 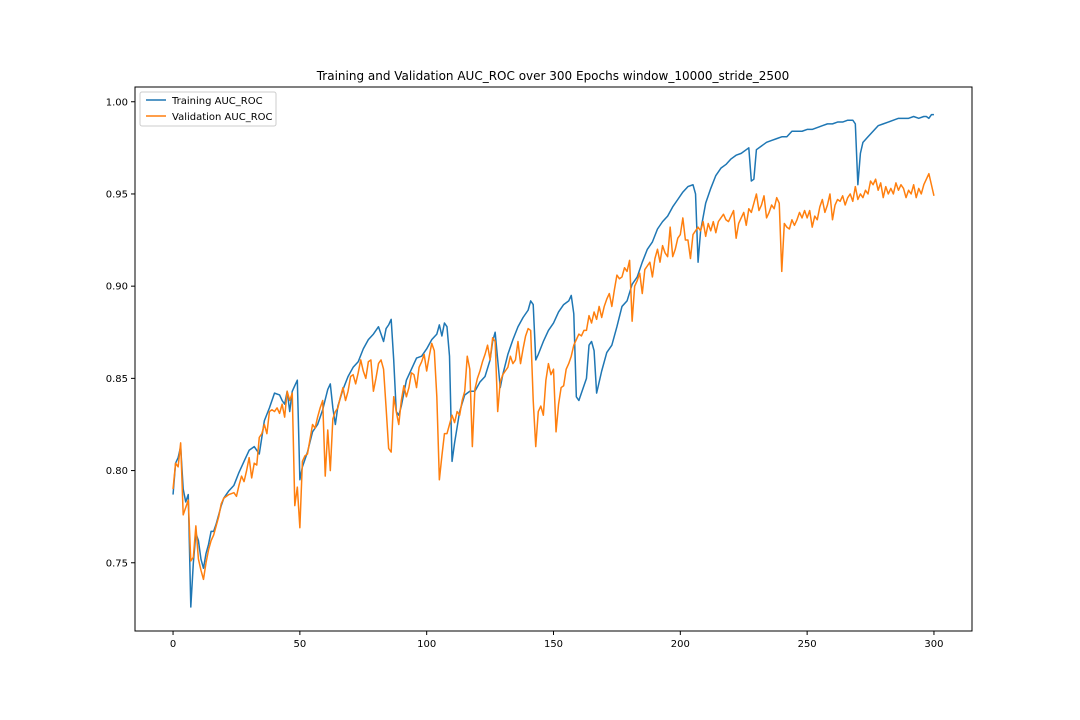 What do you see at coordinates (680, 644) in the screenshot?
I see `x-tick-label-200: 200` at bounding box center [680, 644].